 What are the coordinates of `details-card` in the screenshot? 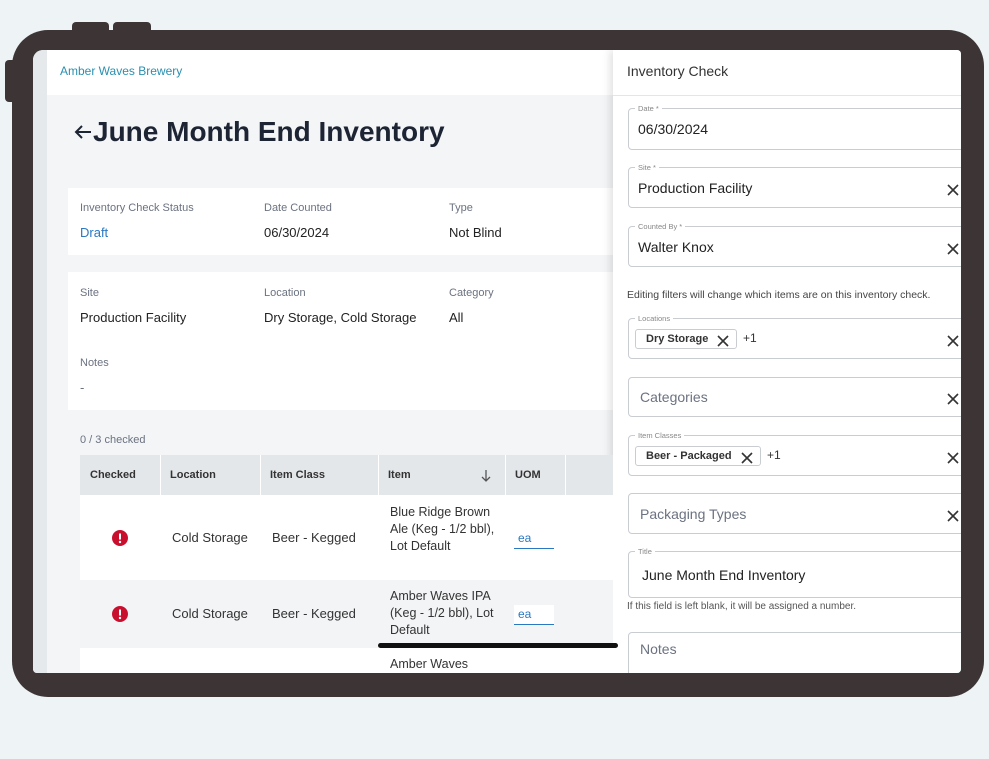 It's located at (340, 341).